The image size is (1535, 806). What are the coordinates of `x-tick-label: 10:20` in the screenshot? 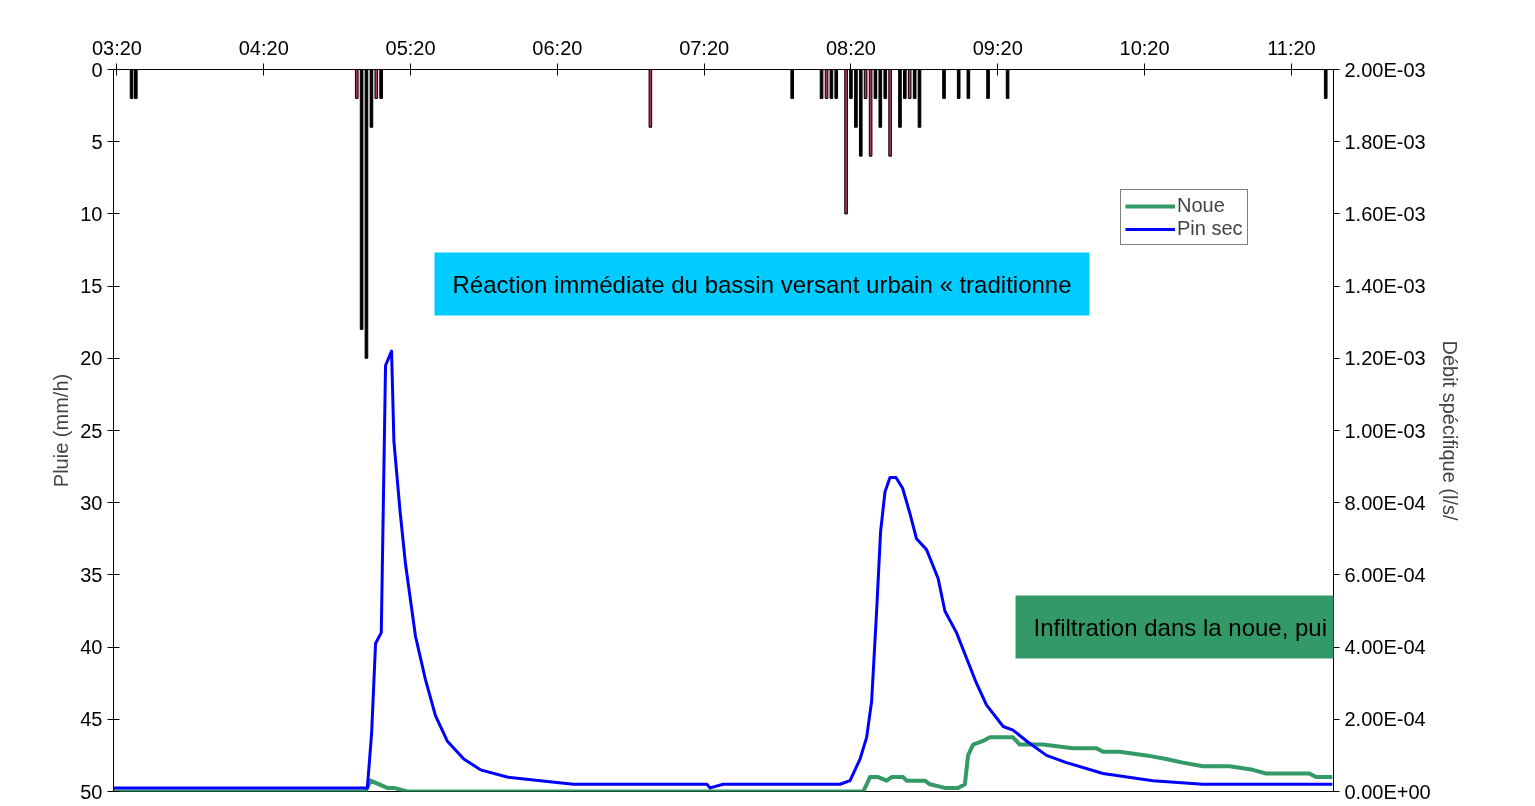 It's located at (1144, 47).